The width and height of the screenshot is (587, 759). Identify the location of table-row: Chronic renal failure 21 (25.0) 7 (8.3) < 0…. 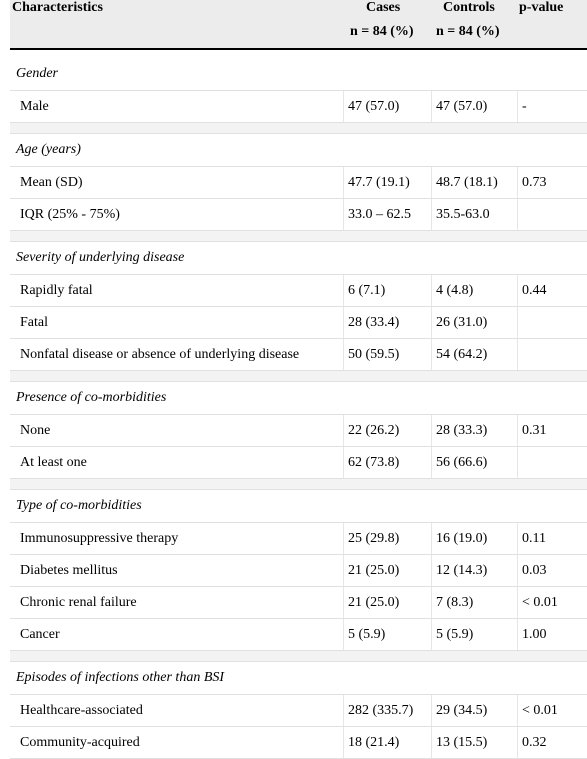
(298, 603).